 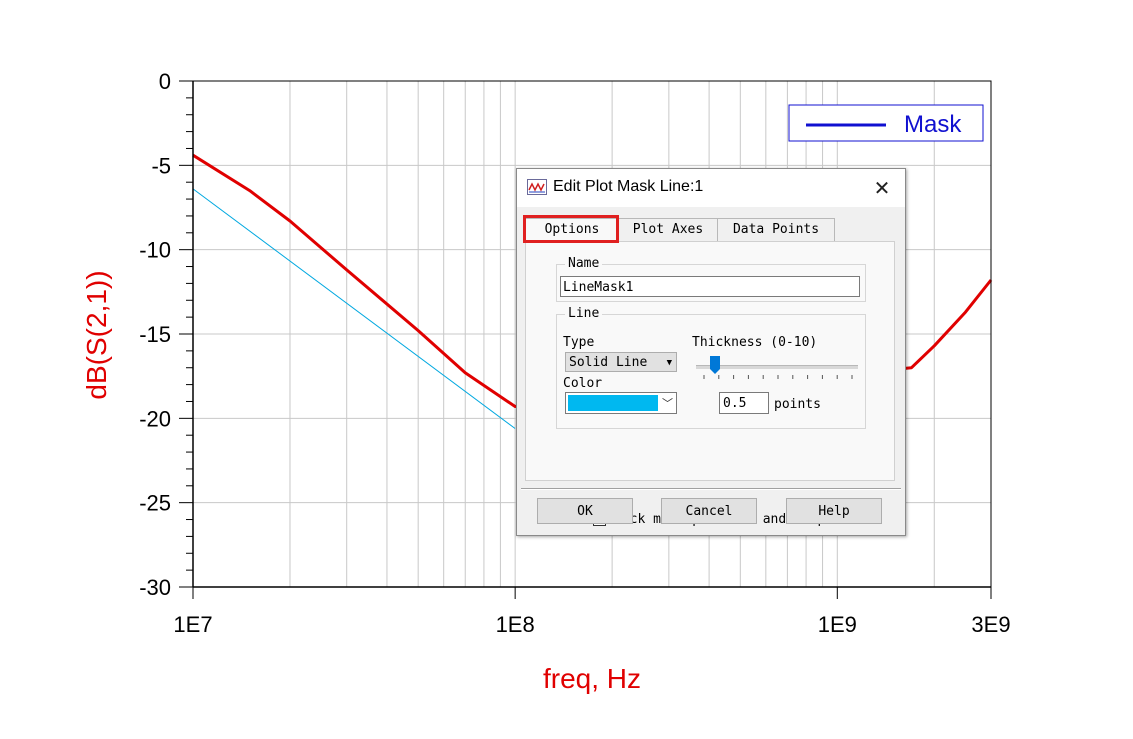 I want to click on dropdown-arrow-icon: ▼, so click(x=669, y=363).